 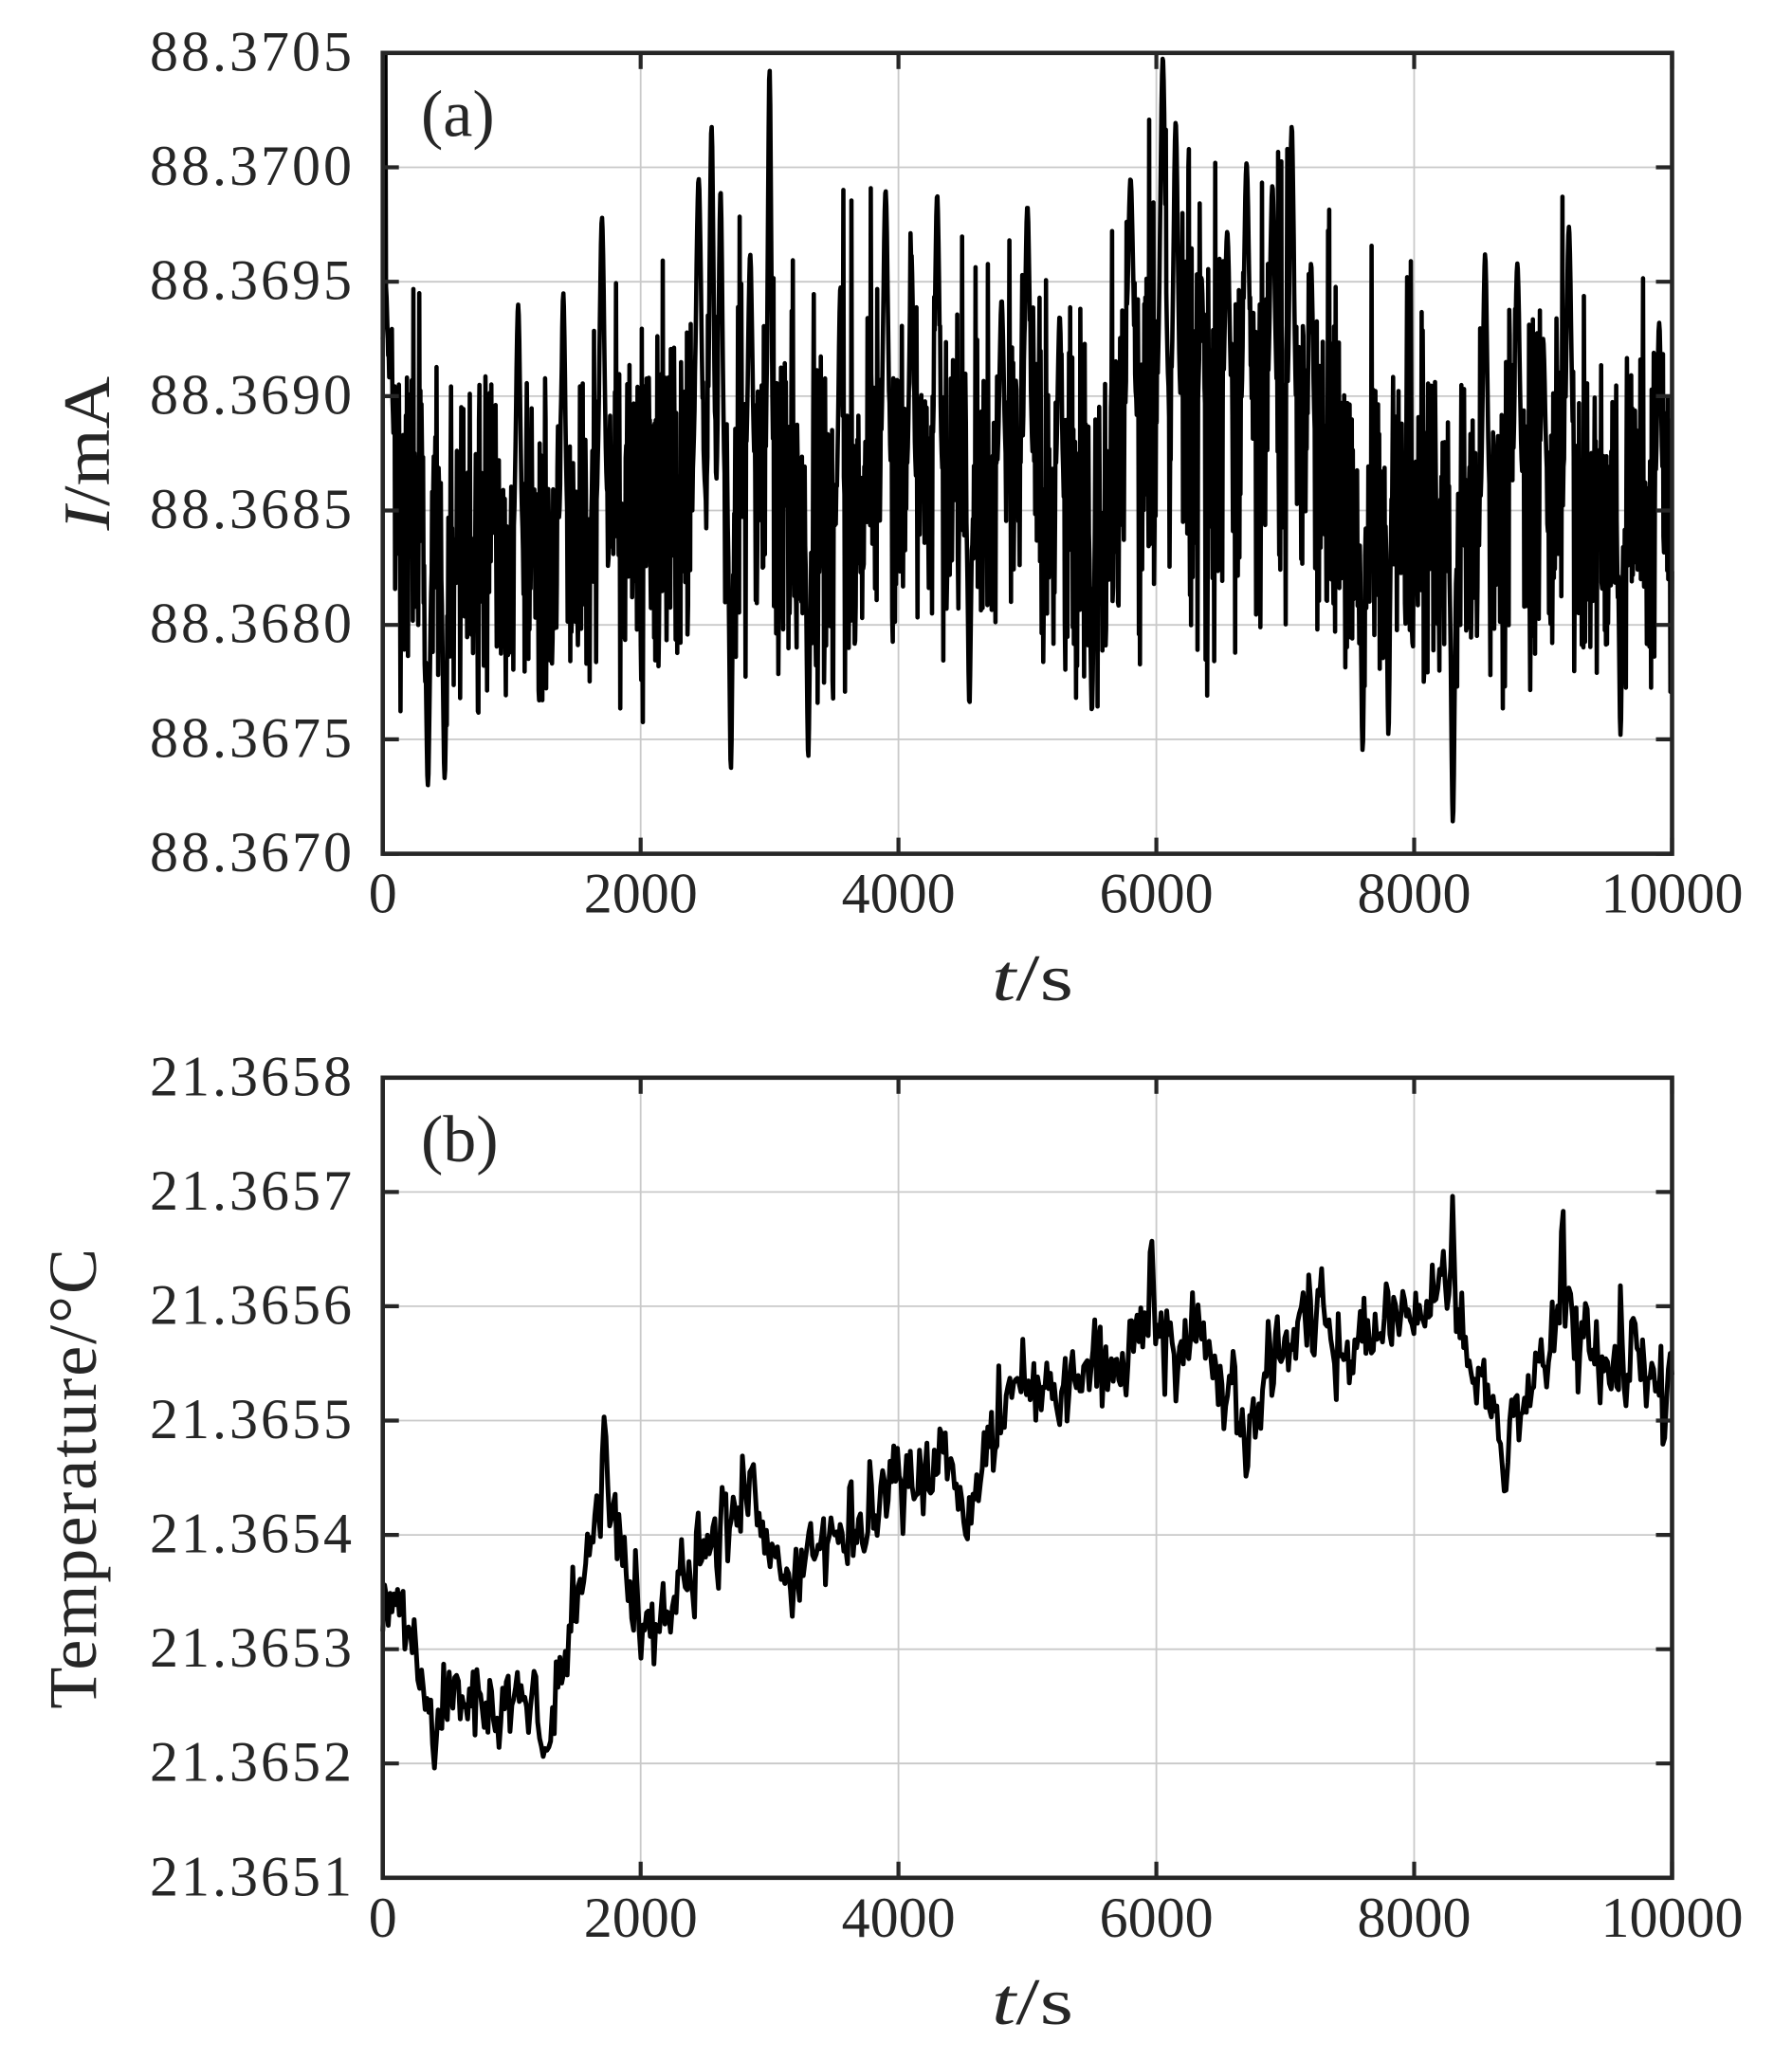 What do you see at coordinates (460, 1139) in the screenshot?
I see `svg-text: (b)` at bounding box center [460, 1139].